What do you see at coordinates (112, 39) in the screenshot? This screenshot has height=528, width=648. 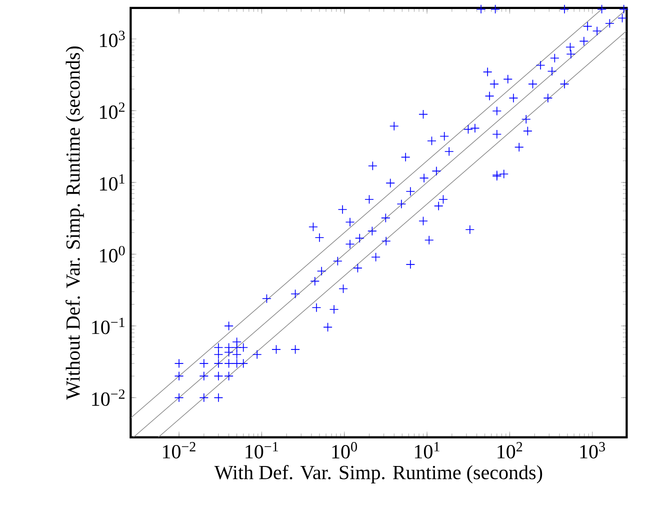 I see `y-tick-label: 10$^{3}$` at bounding box center [112, 39].